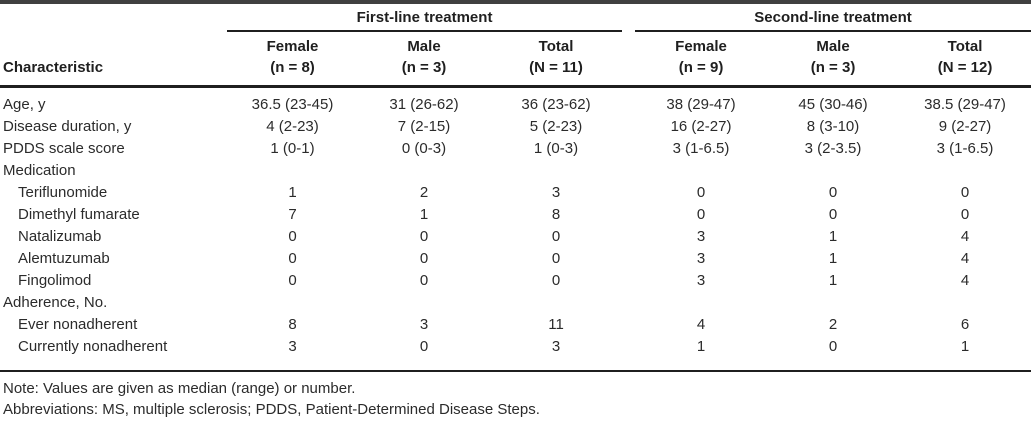 This screenshot has height=422, width=1031. I want to click on column-header-female-first: Female (n = 8), so click(292, 59).